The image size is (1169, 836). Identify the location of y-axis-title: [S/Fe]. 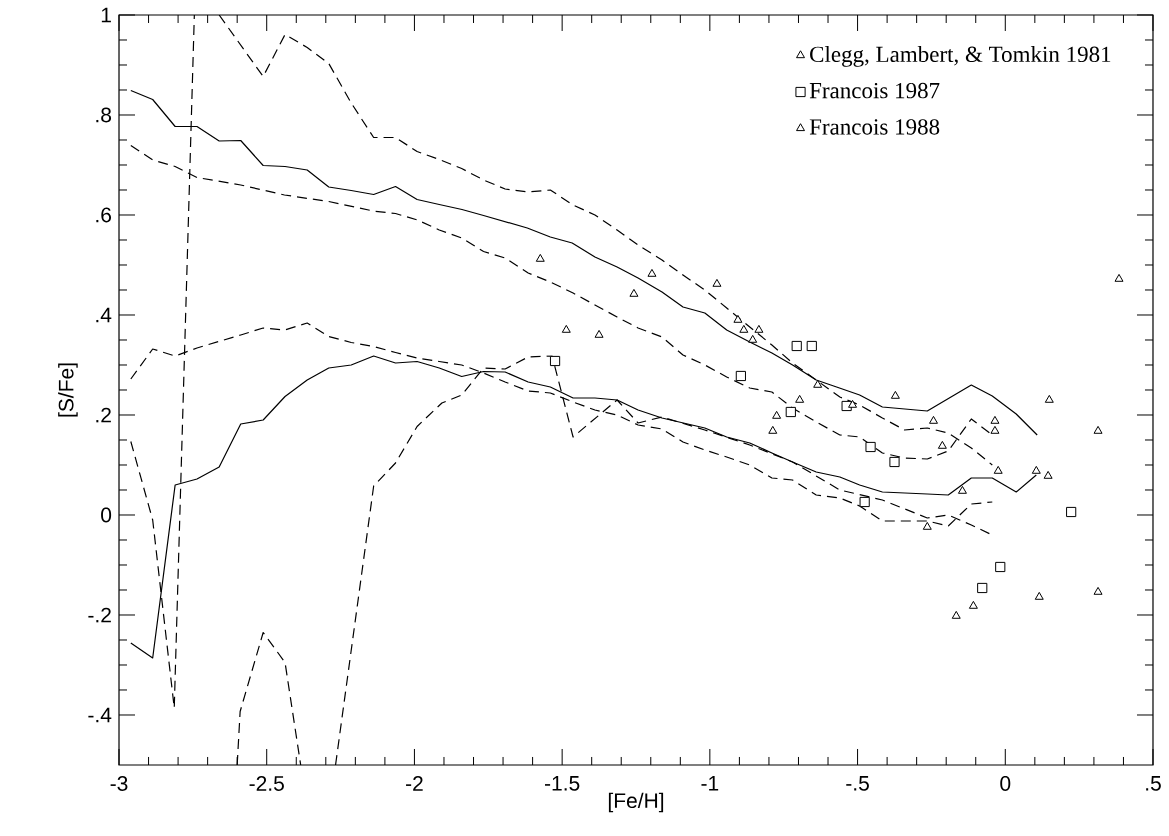
(68, 390).